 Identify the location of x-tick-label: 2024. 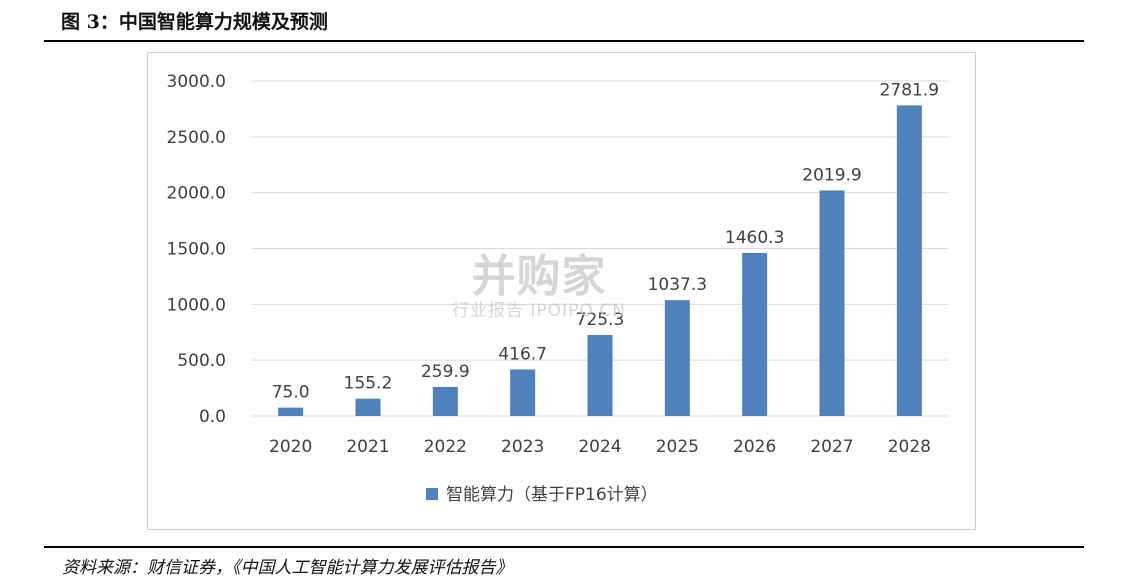
(599, 447).